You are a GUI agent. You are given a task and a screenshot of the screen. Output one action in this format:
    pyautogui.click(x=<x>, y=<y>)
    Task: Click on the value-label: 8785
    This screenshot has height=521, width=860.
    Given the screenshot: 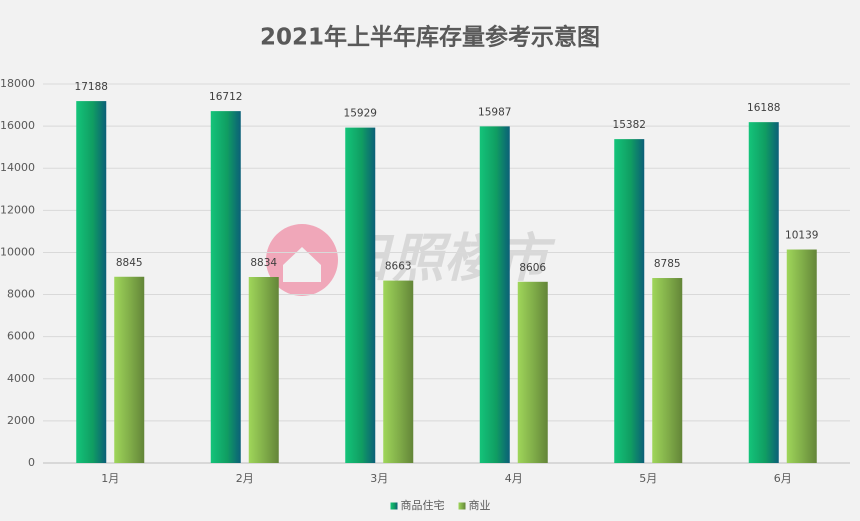 What is the action you would take?
    pyautogui.click(x=667, y=264)
    